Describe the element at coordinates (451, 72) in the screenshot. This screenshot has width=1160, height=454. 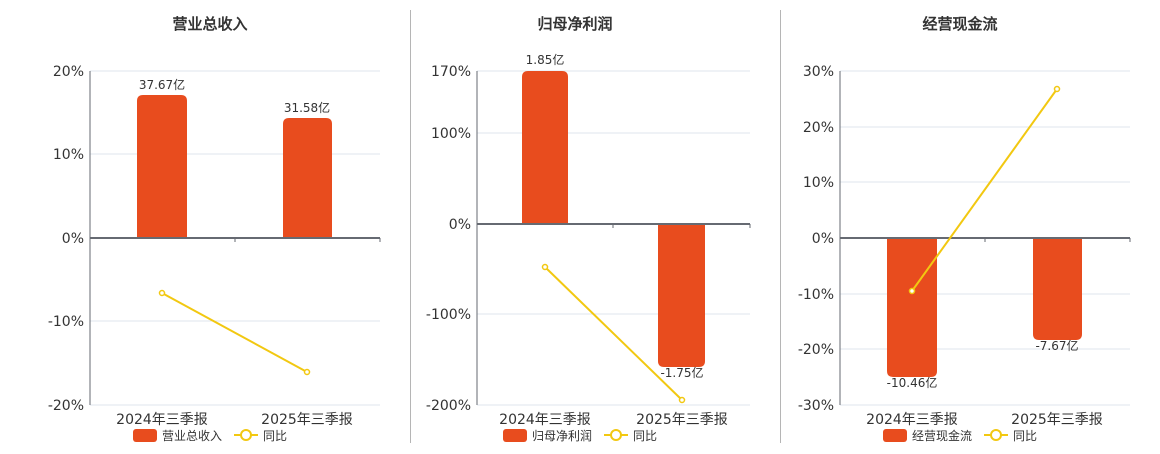
I see `svg-text: 170%` at that location.